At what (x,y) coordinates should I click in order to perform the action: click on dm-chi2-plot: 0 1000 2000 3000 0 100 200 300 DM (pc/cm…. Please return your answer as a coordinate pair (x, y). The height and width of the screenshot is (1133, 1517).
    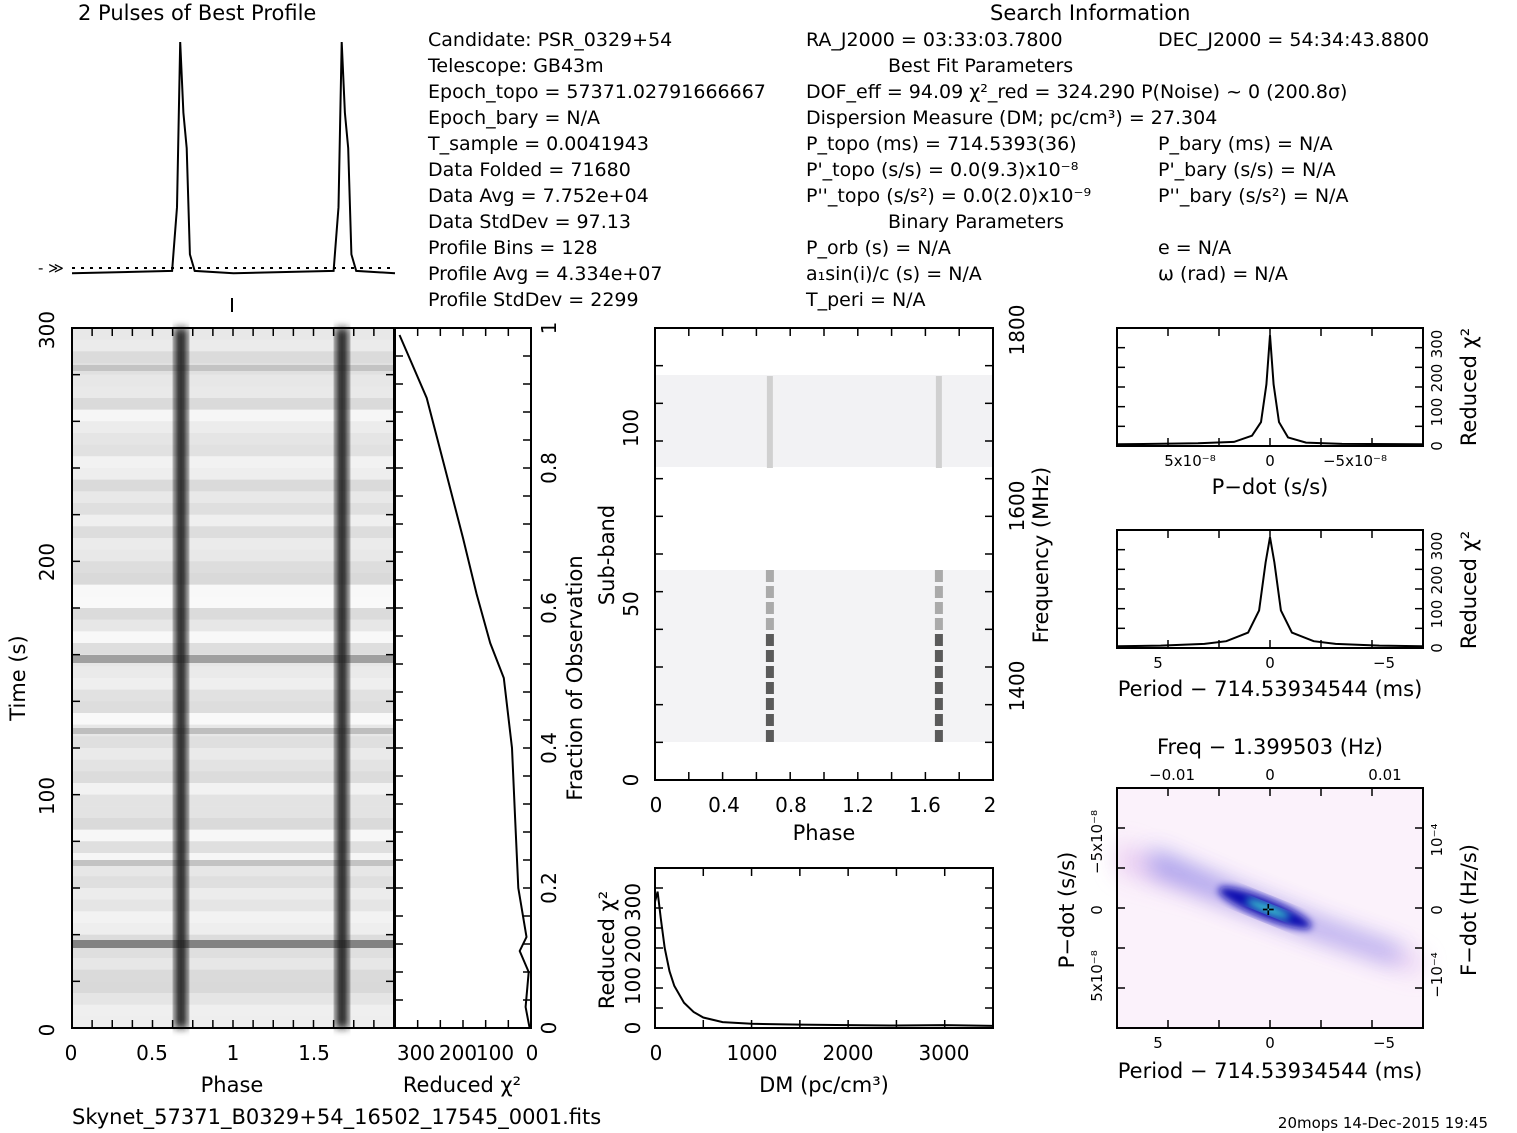
    Looking at the image, I should click on (794, 982).